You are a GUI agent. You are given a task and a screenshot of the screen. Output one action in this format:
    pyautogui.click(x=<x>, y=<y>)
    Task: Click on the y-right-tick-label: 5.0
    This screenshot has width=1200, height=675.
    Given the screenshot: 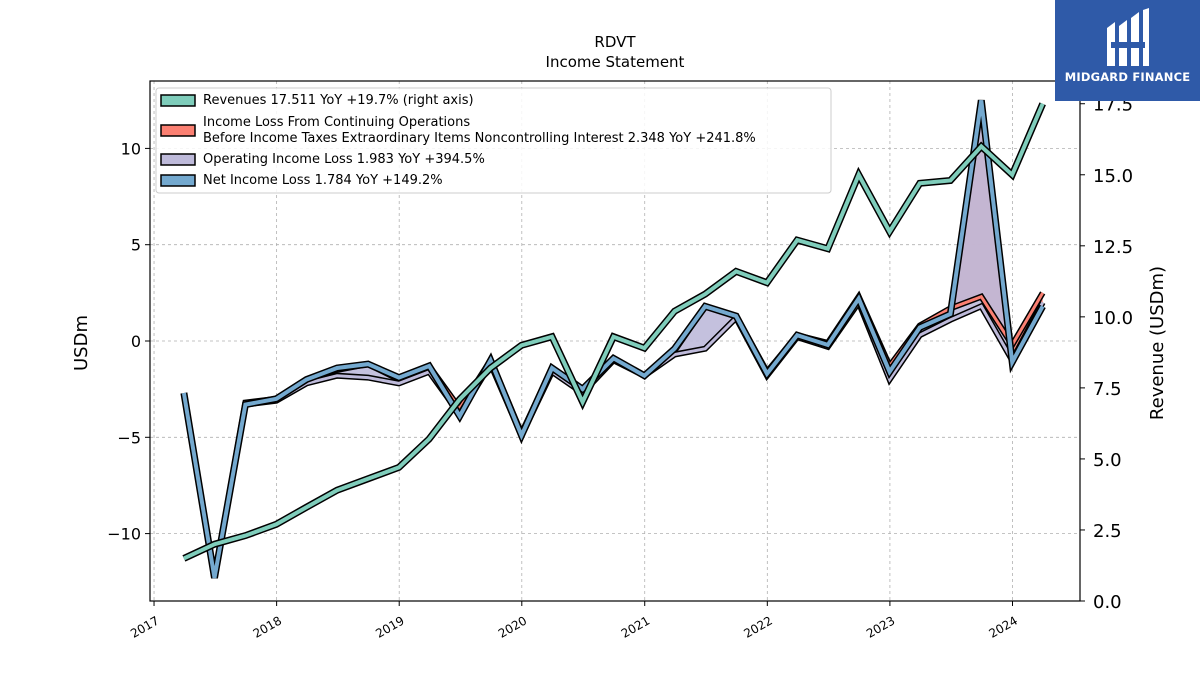 What is the action you would take?
    pyautogui.click(x=1107, y=460)
    